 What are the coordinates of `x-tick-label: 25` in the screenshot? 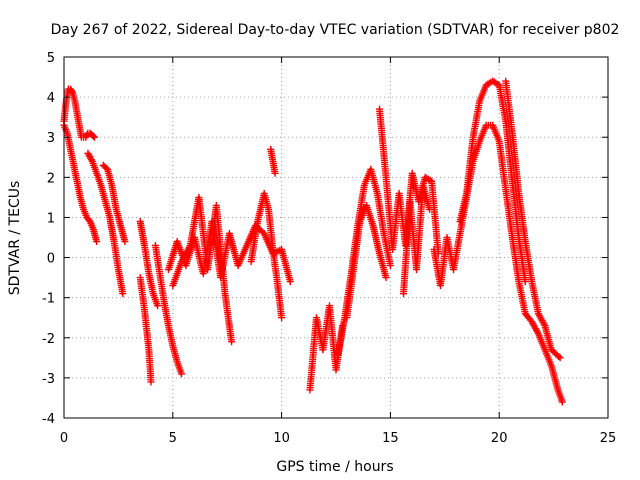 It's located at (608, 438).